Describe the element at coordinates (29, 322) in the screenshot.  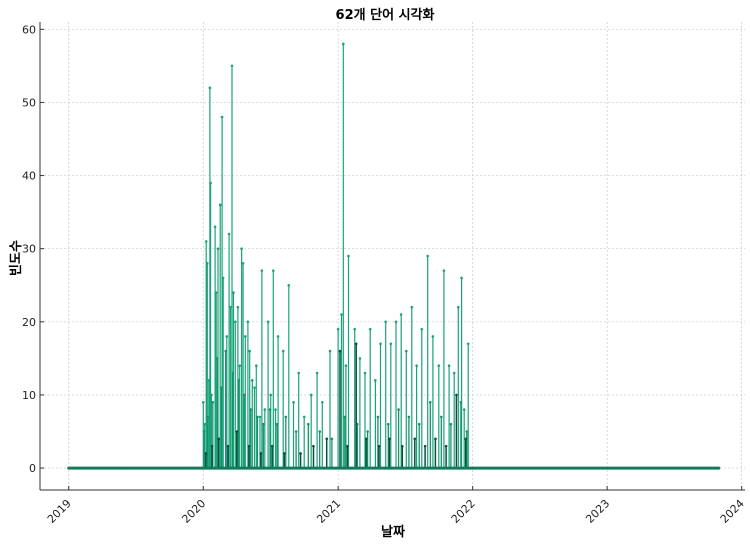
I see `y-tick-label: 20` at that location.